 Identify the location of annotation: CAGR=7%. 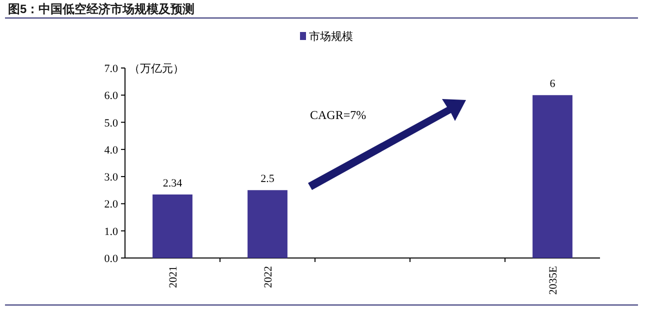
(338, 115).